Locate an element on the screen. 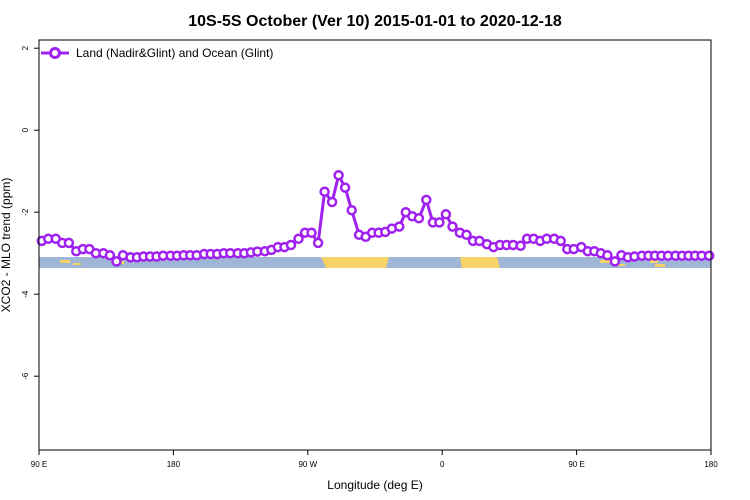 Image resolution: width=750 pixels, height=500 pixels. y-tick-label: -4 is located at coordinates (25, 294).